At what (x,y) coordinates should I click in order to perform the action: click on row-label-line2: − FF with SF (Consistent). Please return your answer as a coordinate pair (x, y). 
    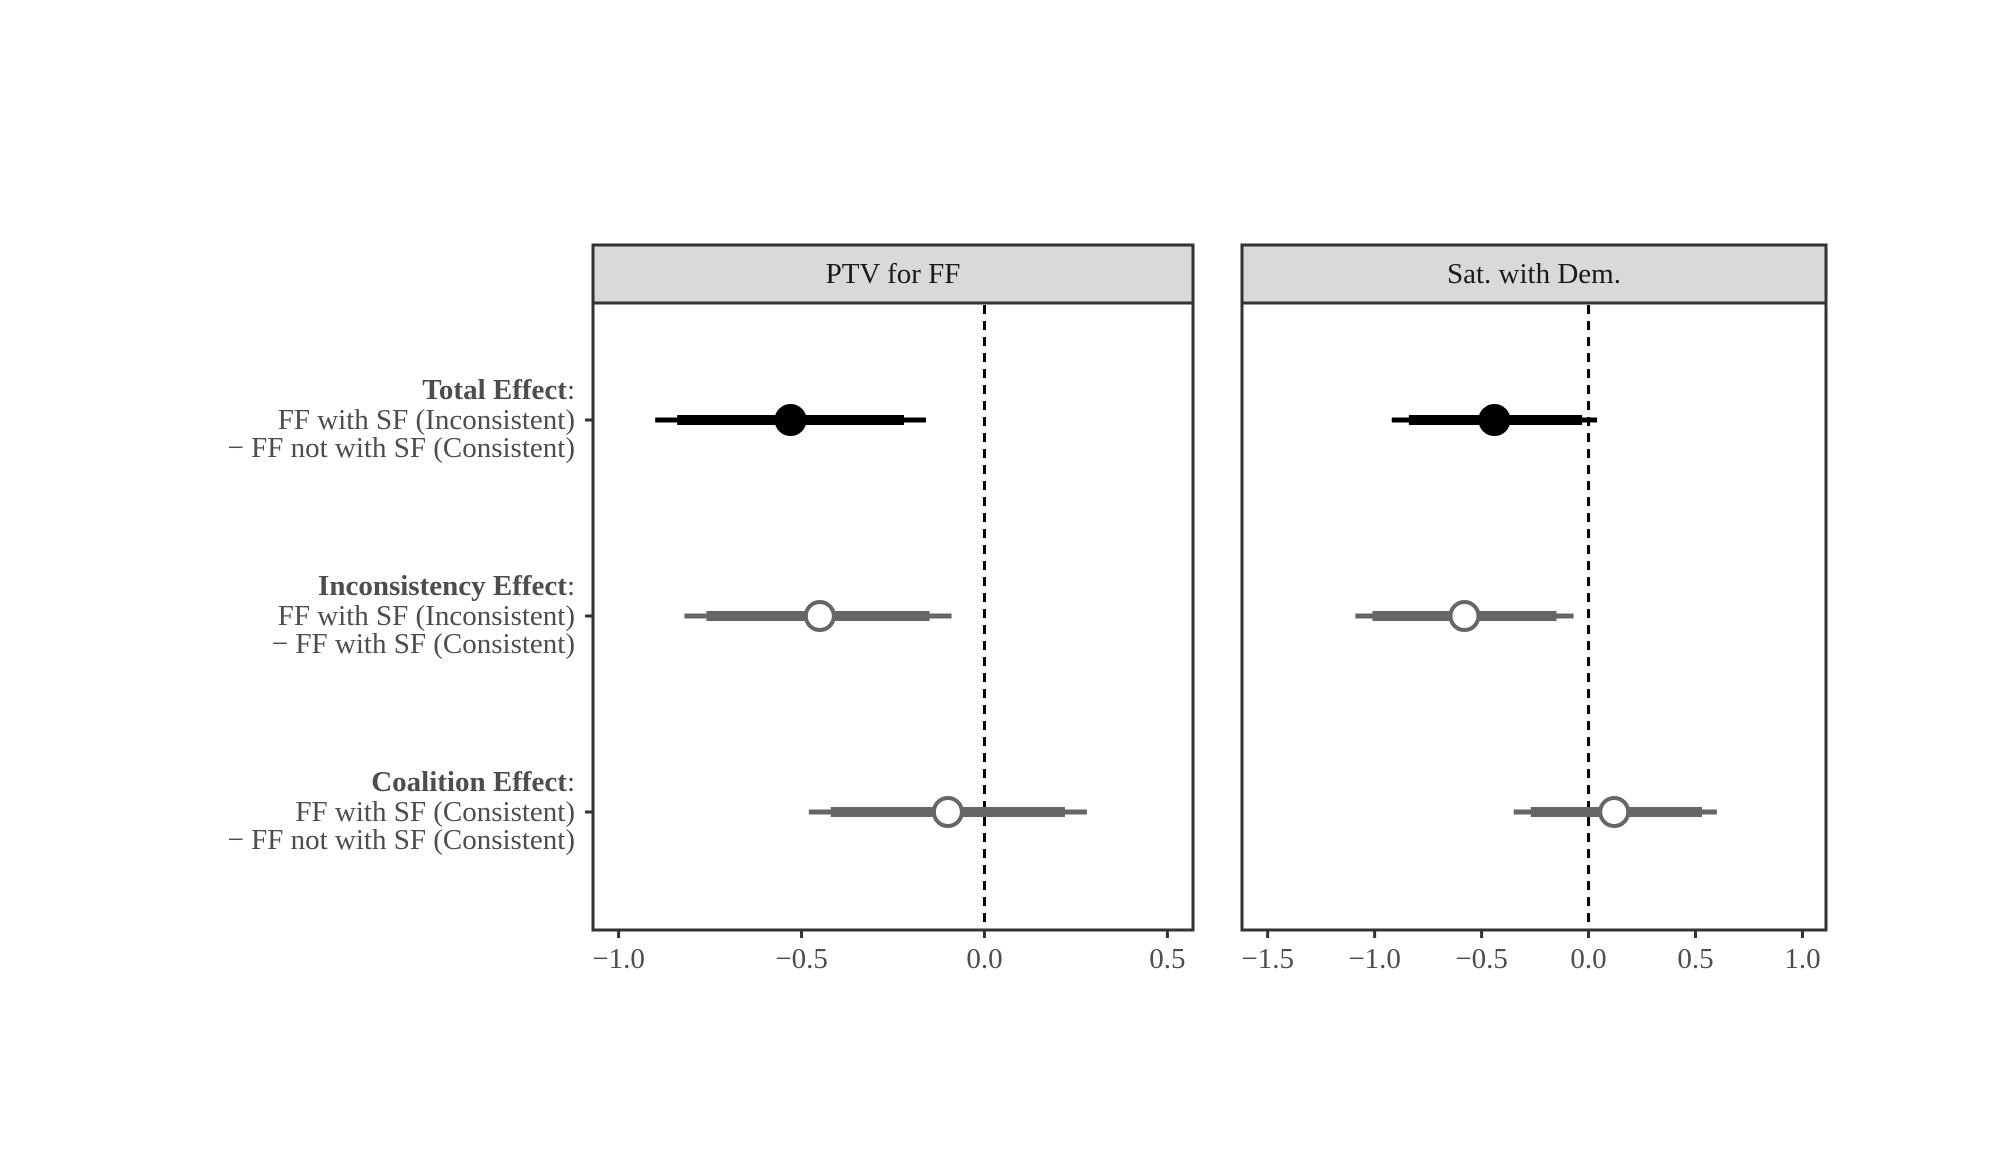
    Looking at the image, I should click on (423, 644).